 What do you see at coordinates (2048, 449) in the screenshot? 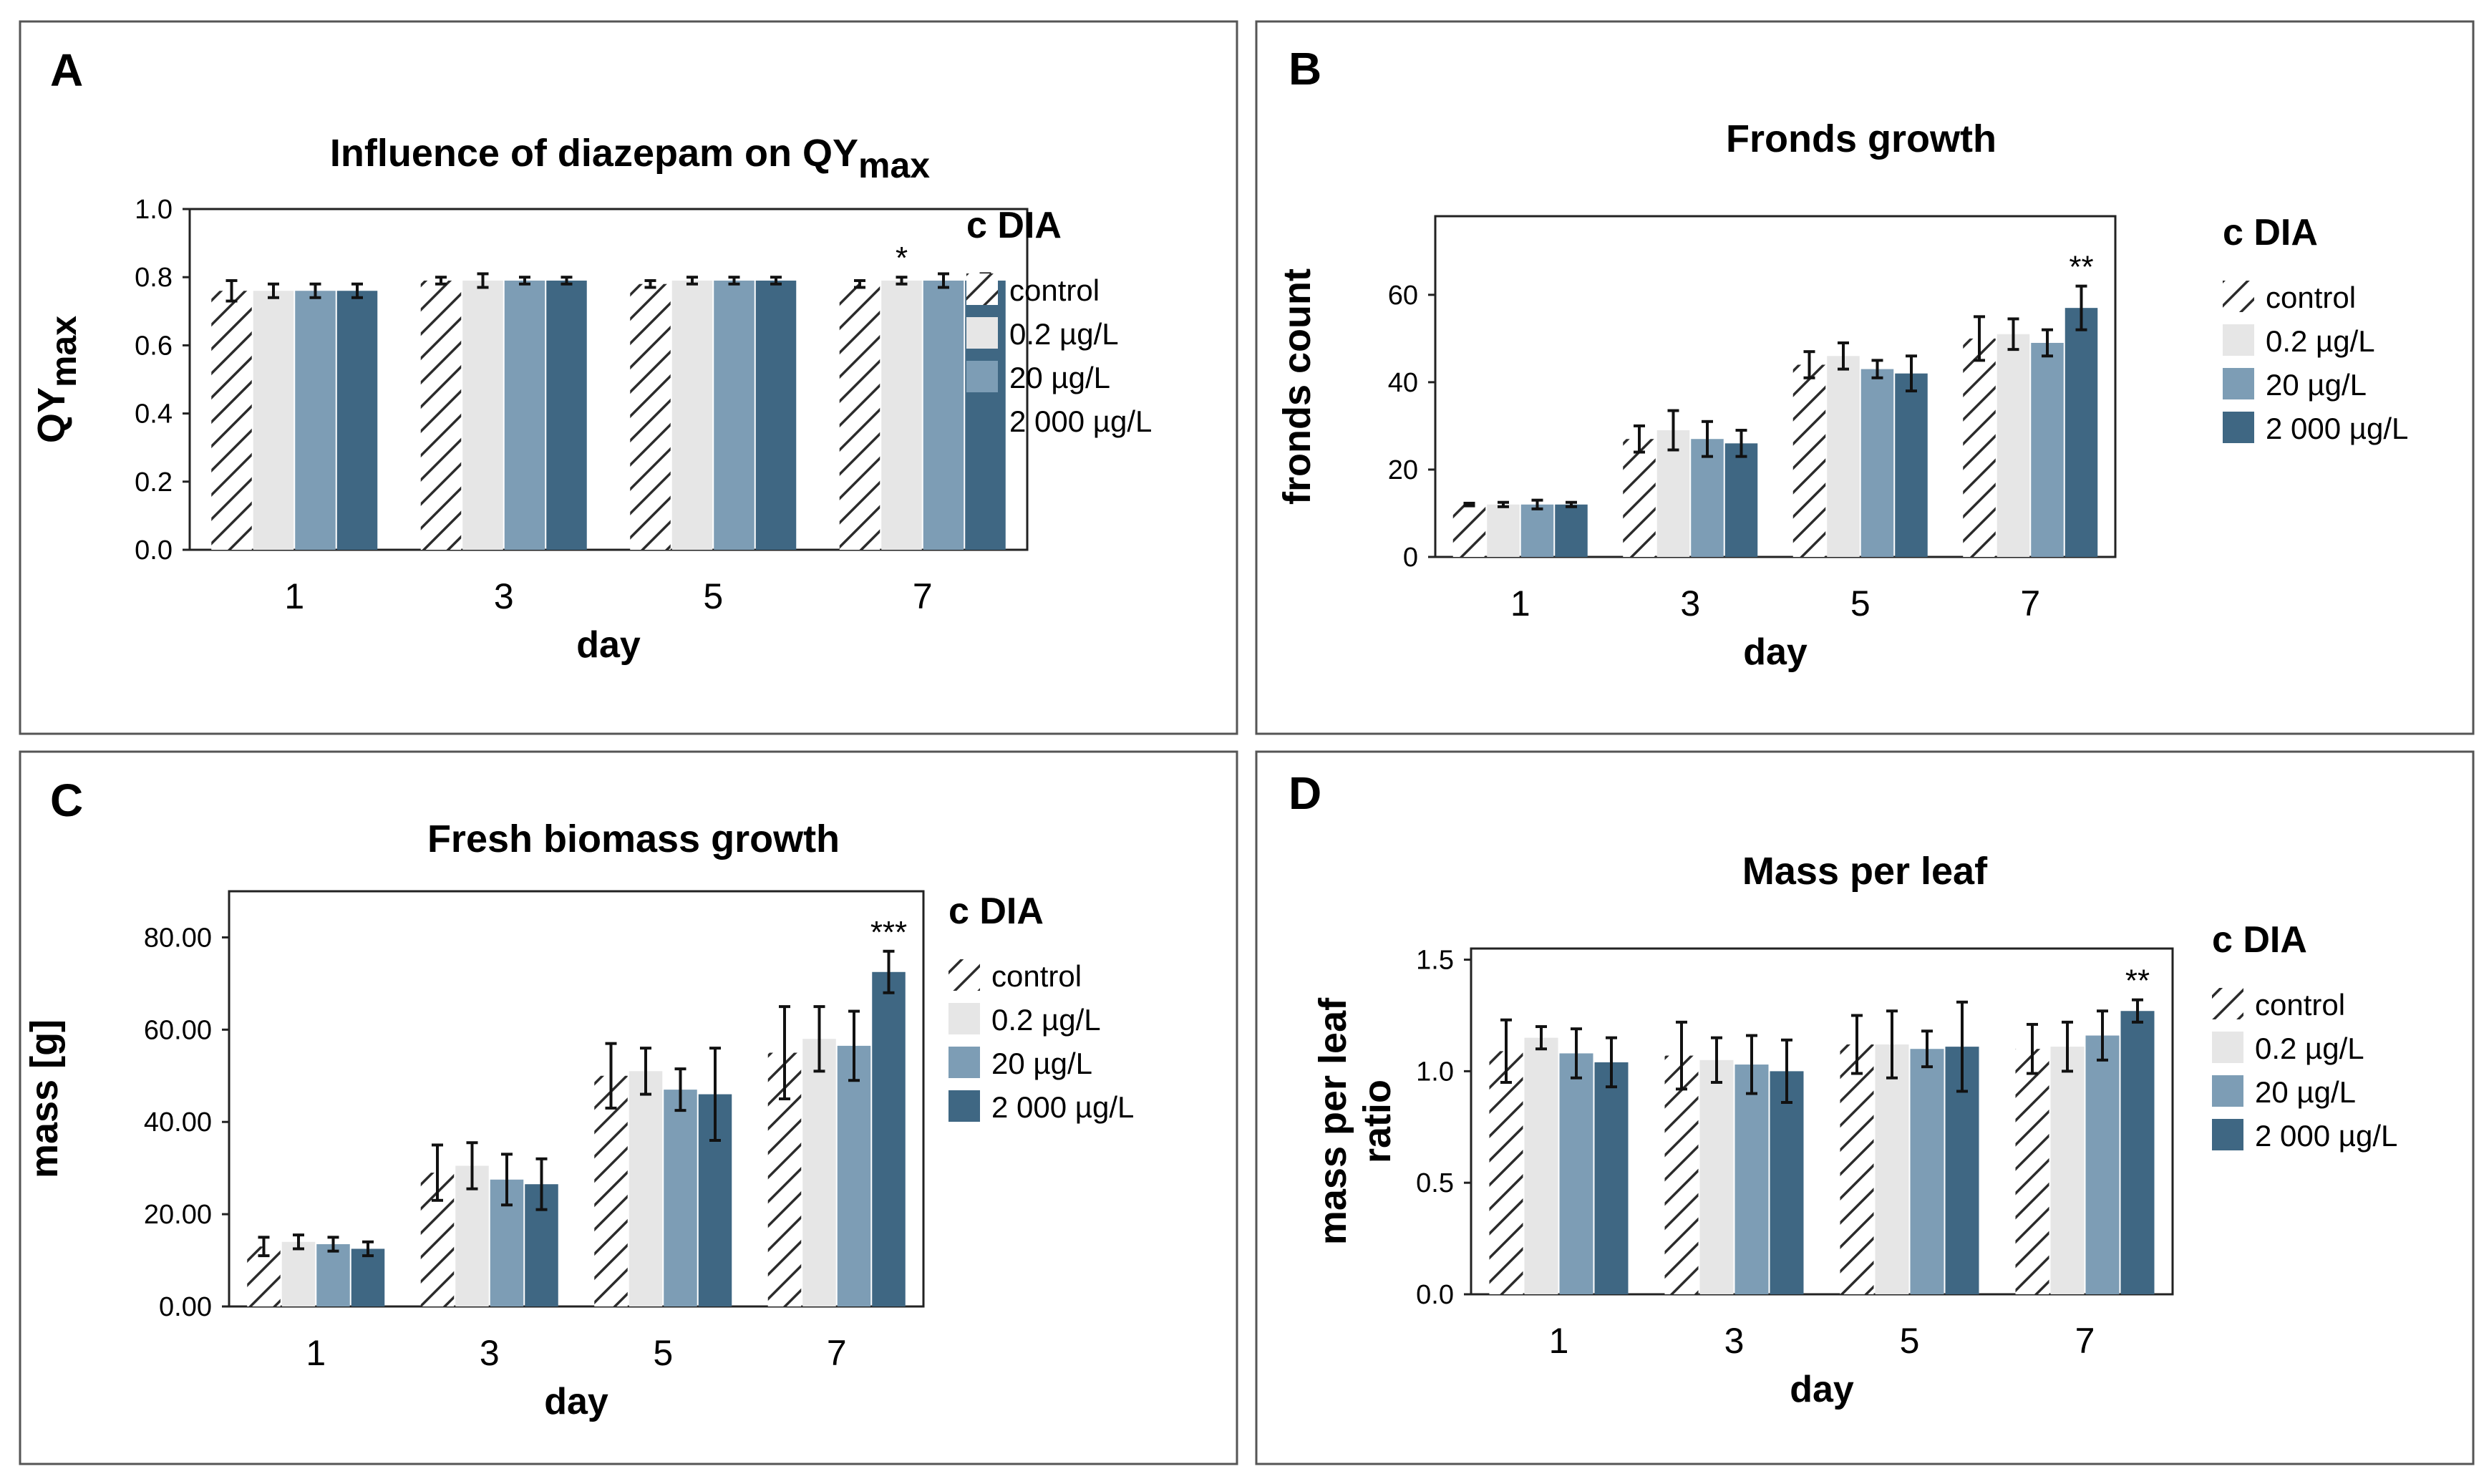
I see `bar-b-day7-s2` at bounding box center [2048, 449].